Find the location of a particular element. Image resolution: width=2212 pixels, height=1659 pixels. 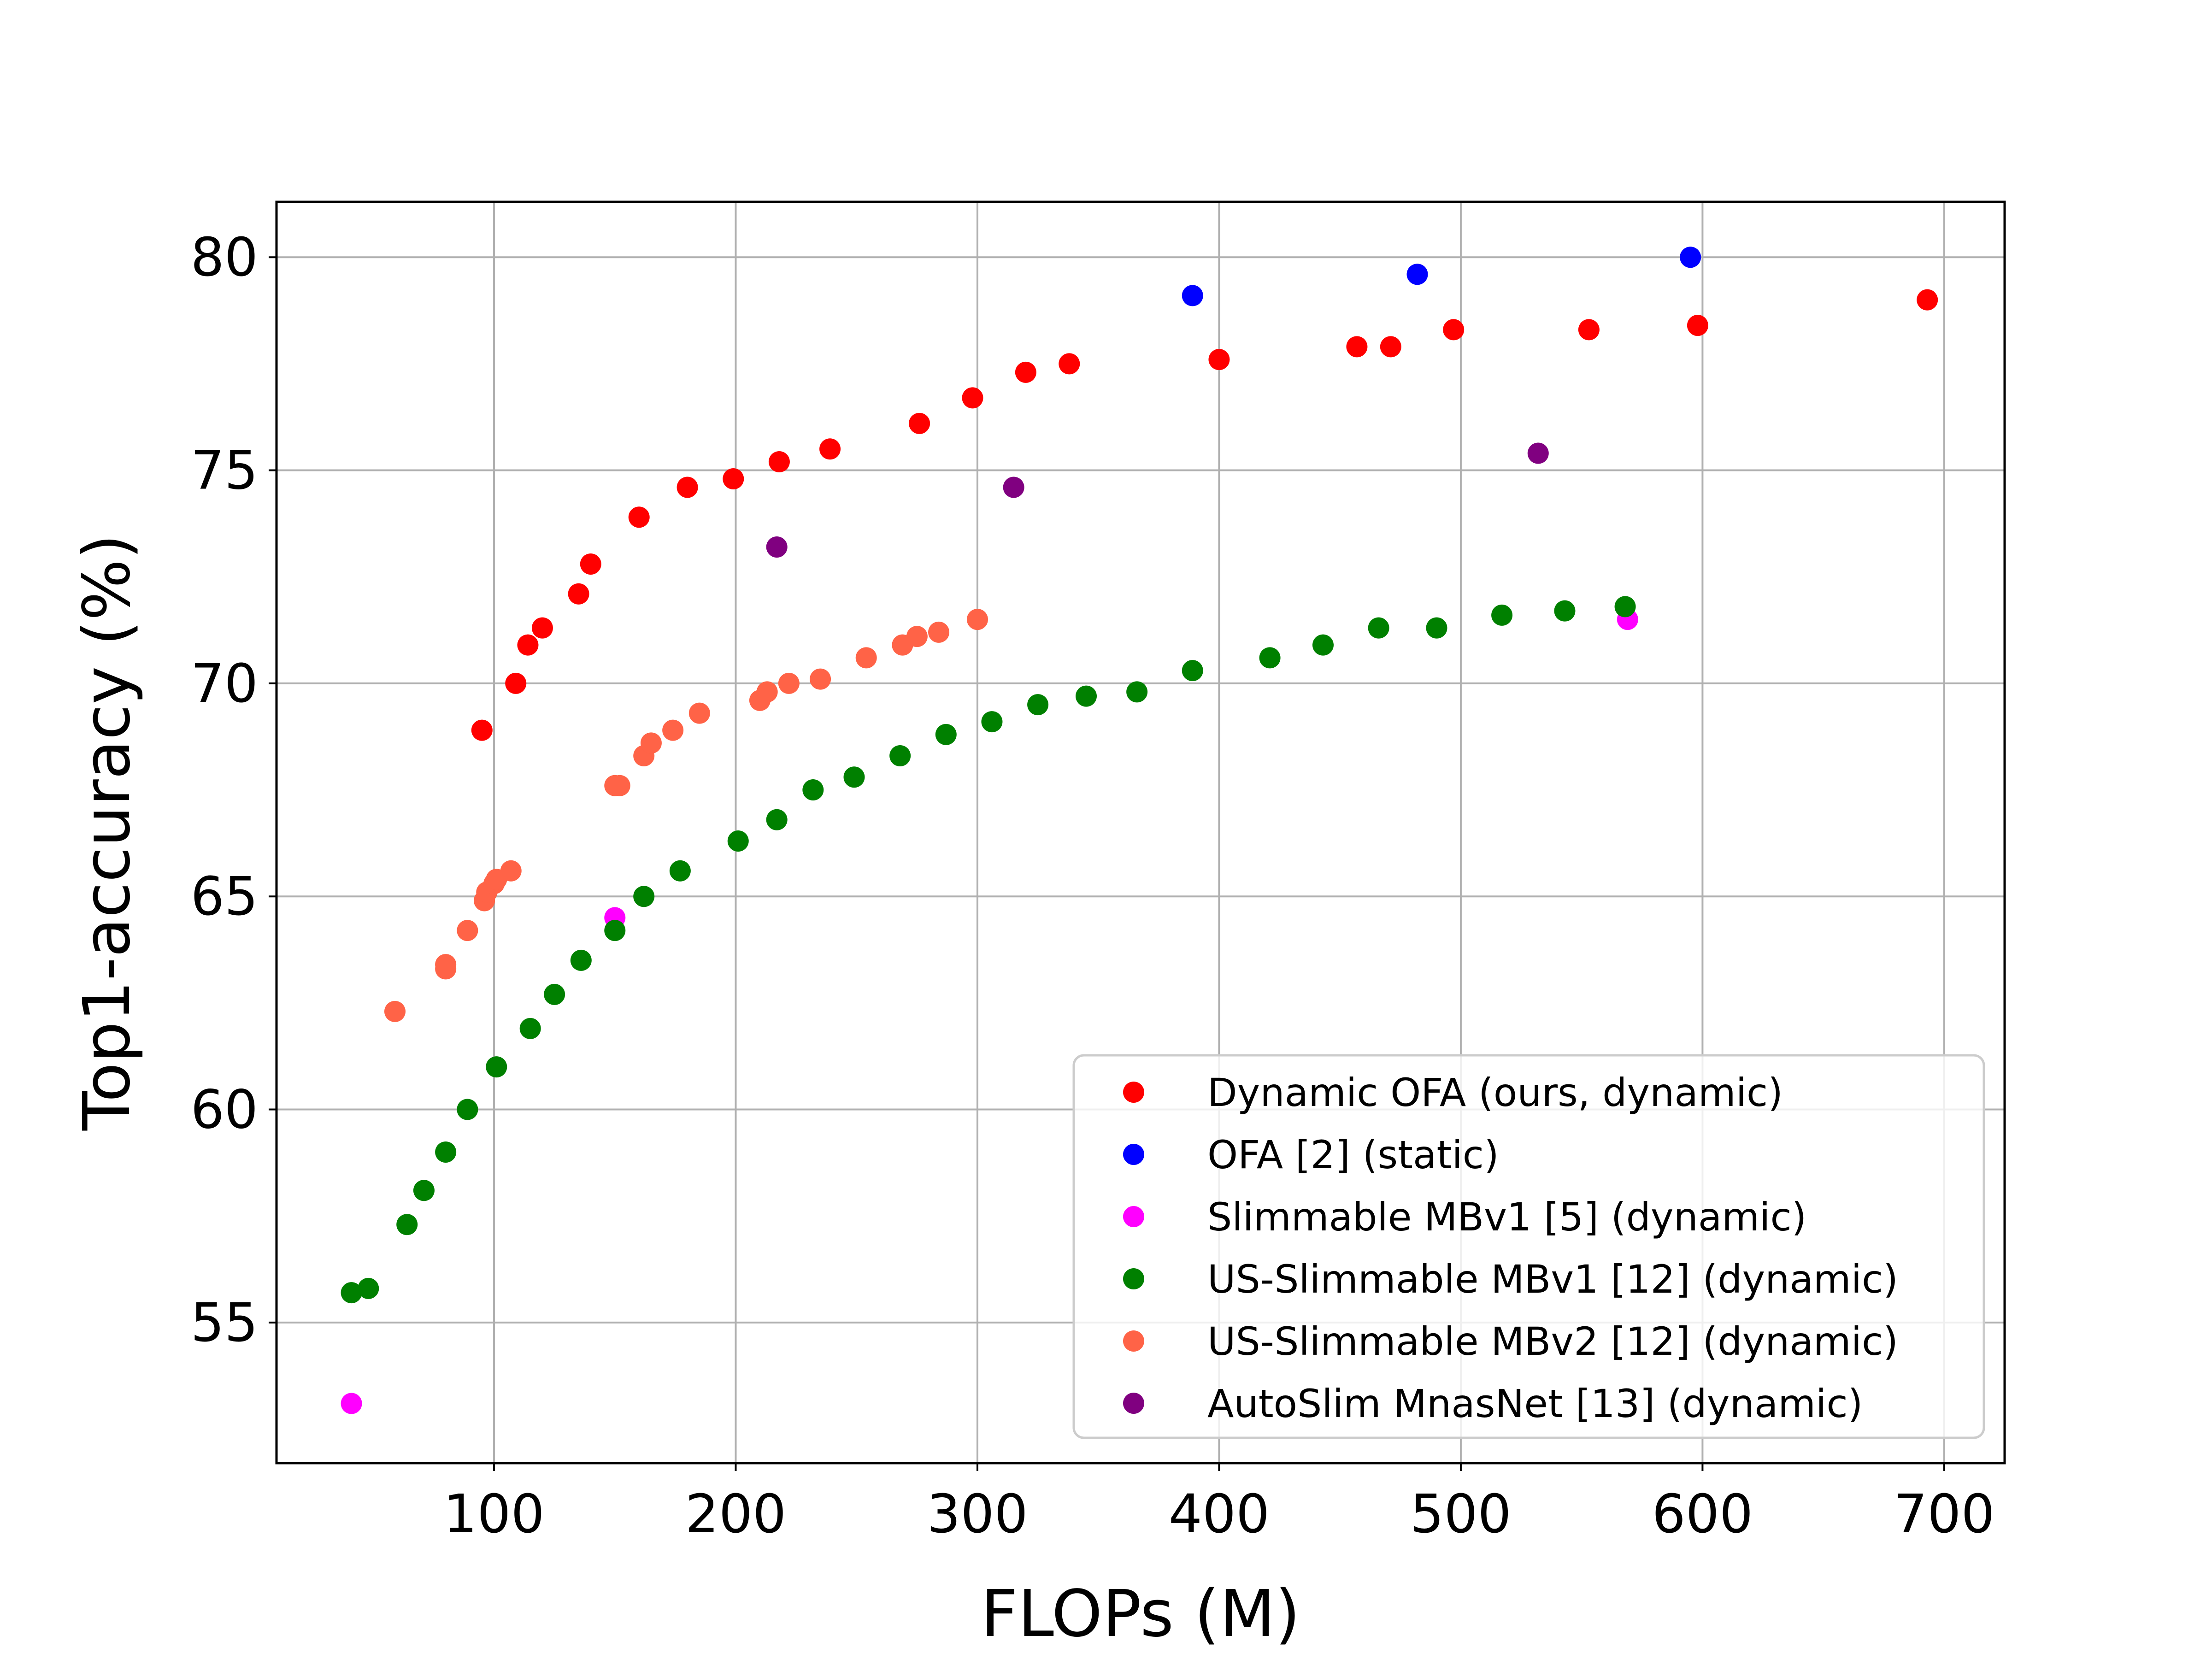

y-tick-label: 60 is located at coordinates (224, 1110).